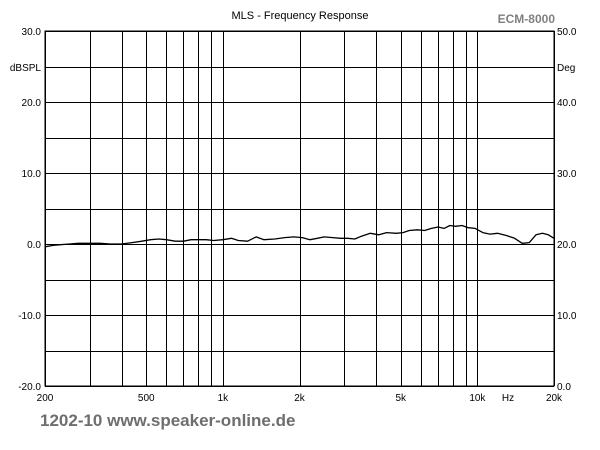 The image size is (600, 450). Describe the element at coordinates (32, 103) in the screenshot. I see `y-tick-label-left: 20.0` at that location.